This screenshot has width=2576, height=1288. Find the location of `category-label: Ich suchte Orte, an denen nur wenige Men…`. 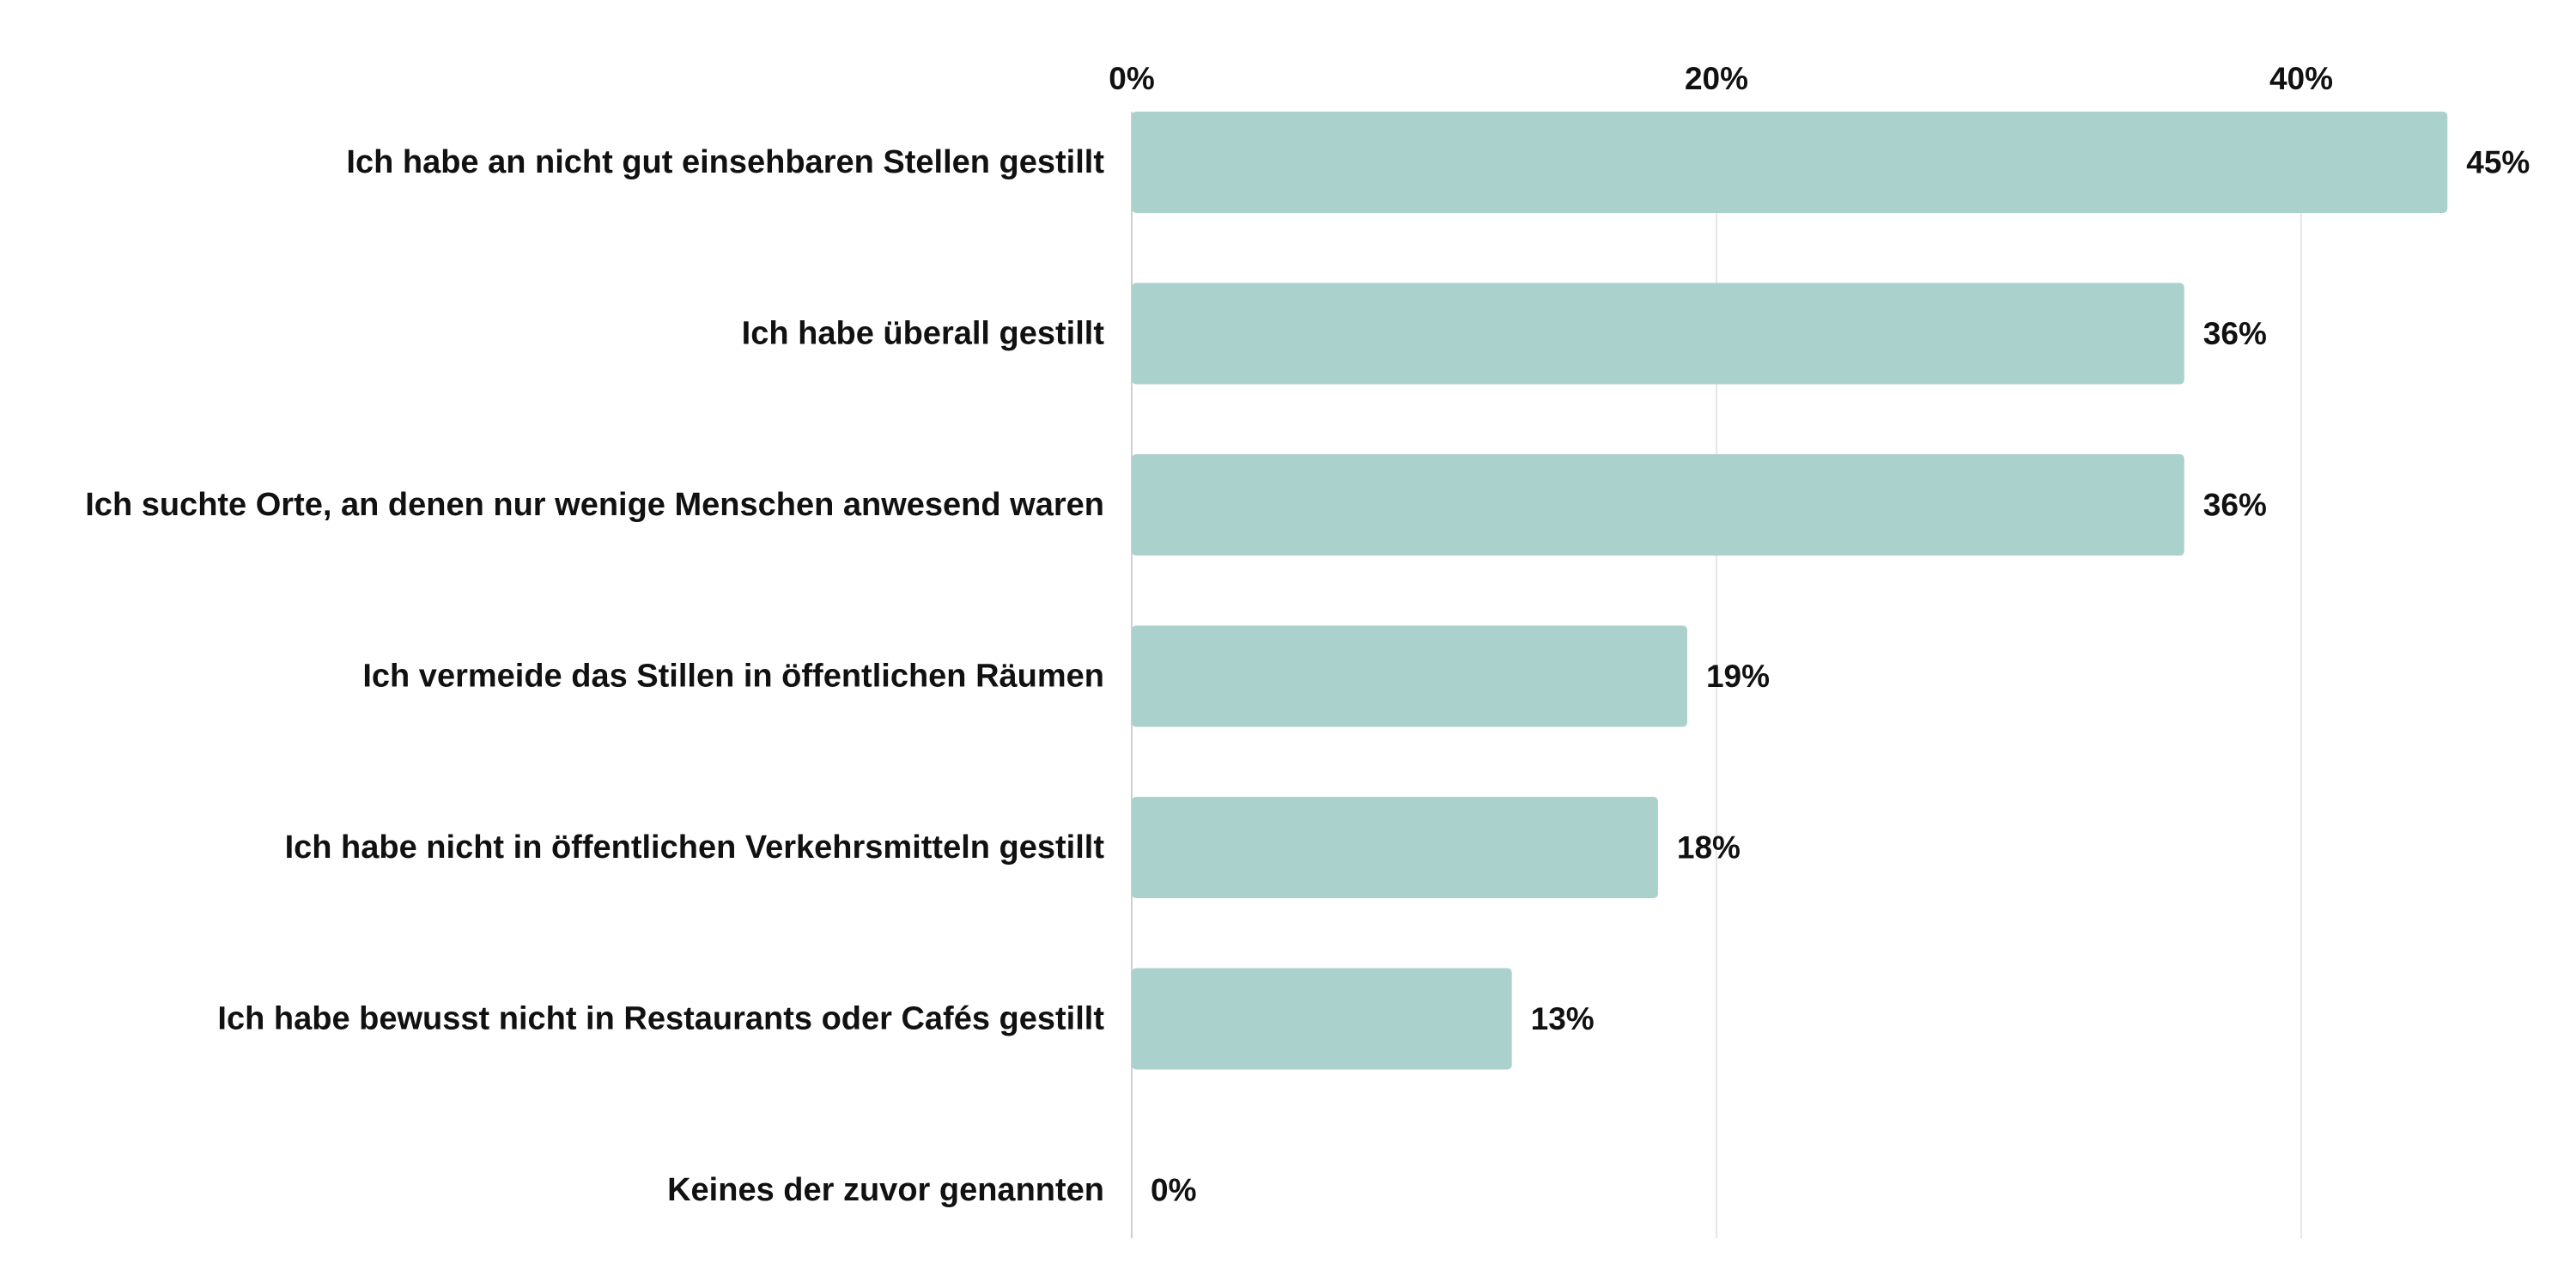

category-label: Ich suchte Orte, an denen nur wenige Men… is located at coordinates (594, 505).